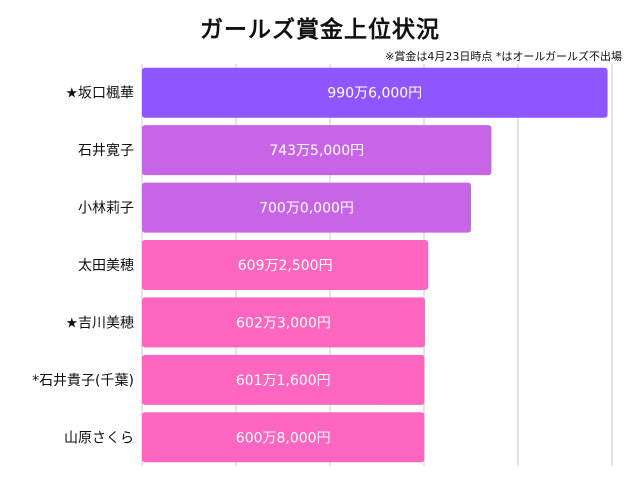  What do you see at coordinates (99, 323) in the screenshot?
I see `category-label: ★吉川美穂` at bounding box center [99, 323].